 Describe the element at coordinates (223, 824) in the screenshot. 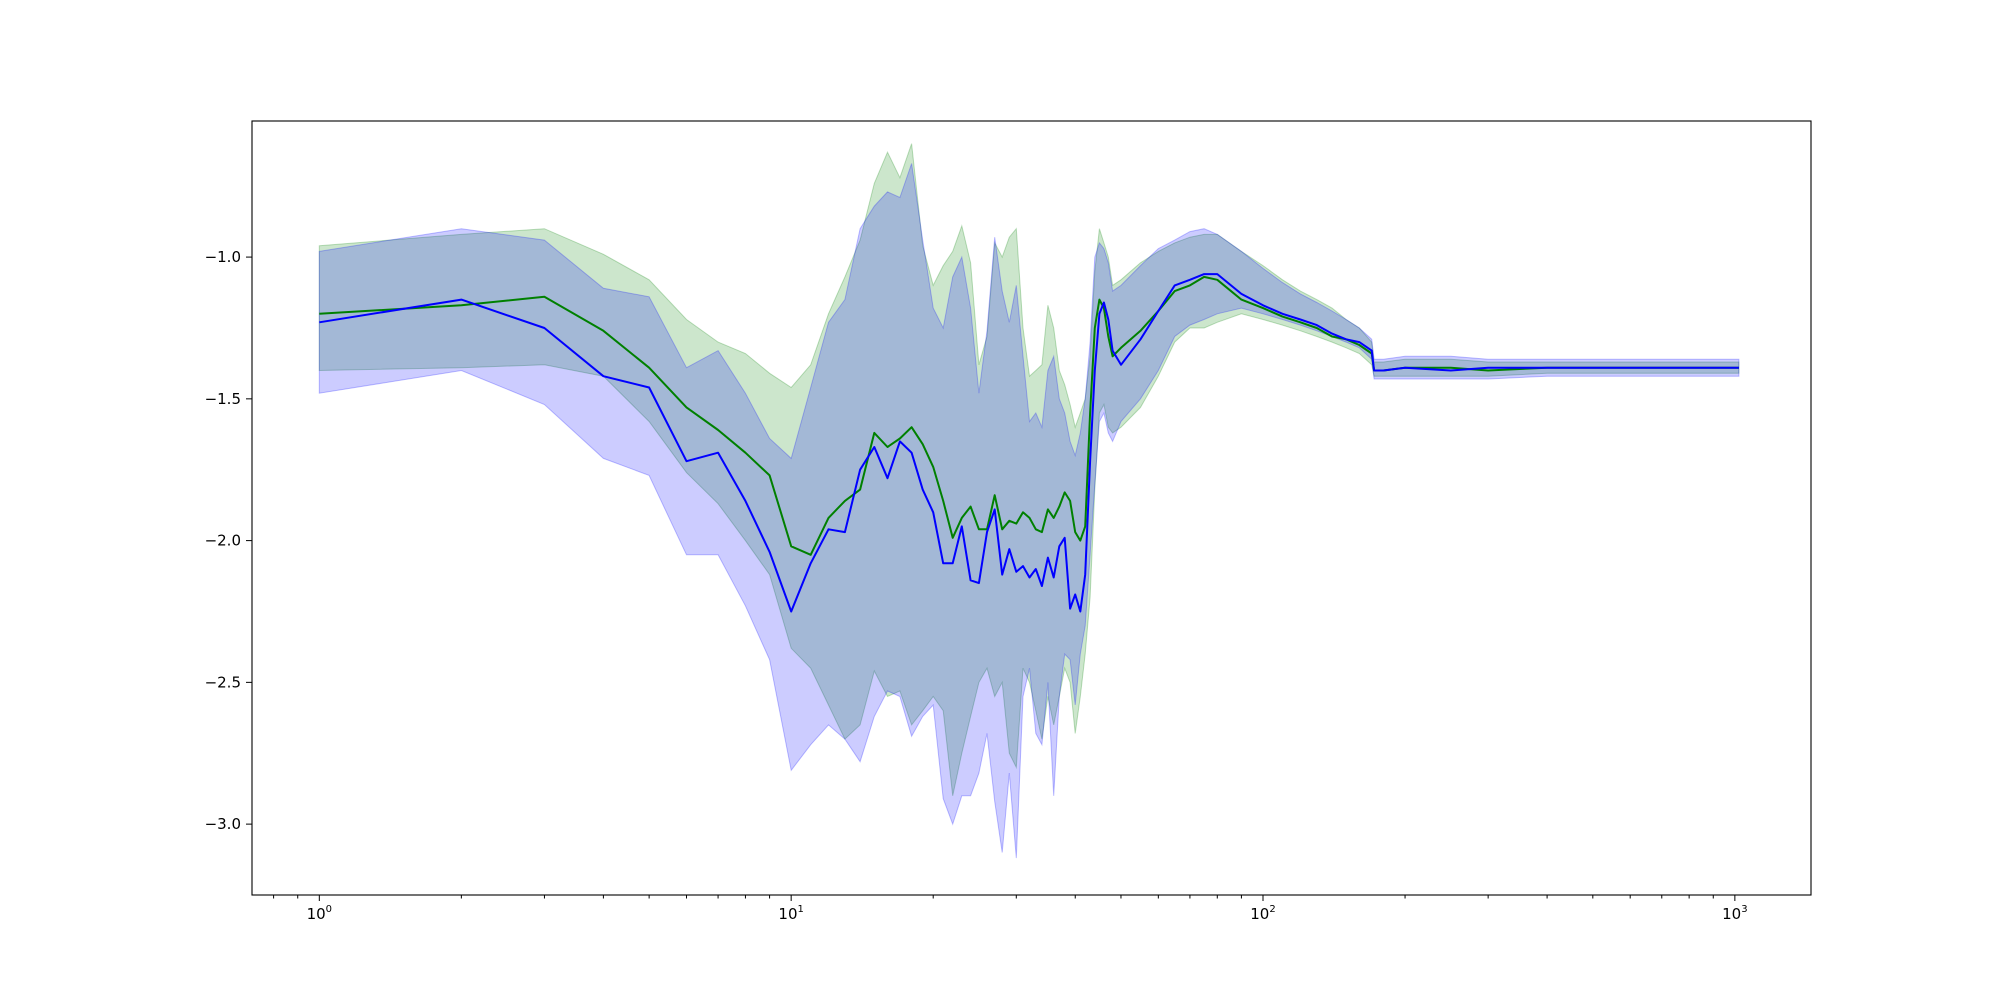

I see `y-tick-label: −3.0` at that location.